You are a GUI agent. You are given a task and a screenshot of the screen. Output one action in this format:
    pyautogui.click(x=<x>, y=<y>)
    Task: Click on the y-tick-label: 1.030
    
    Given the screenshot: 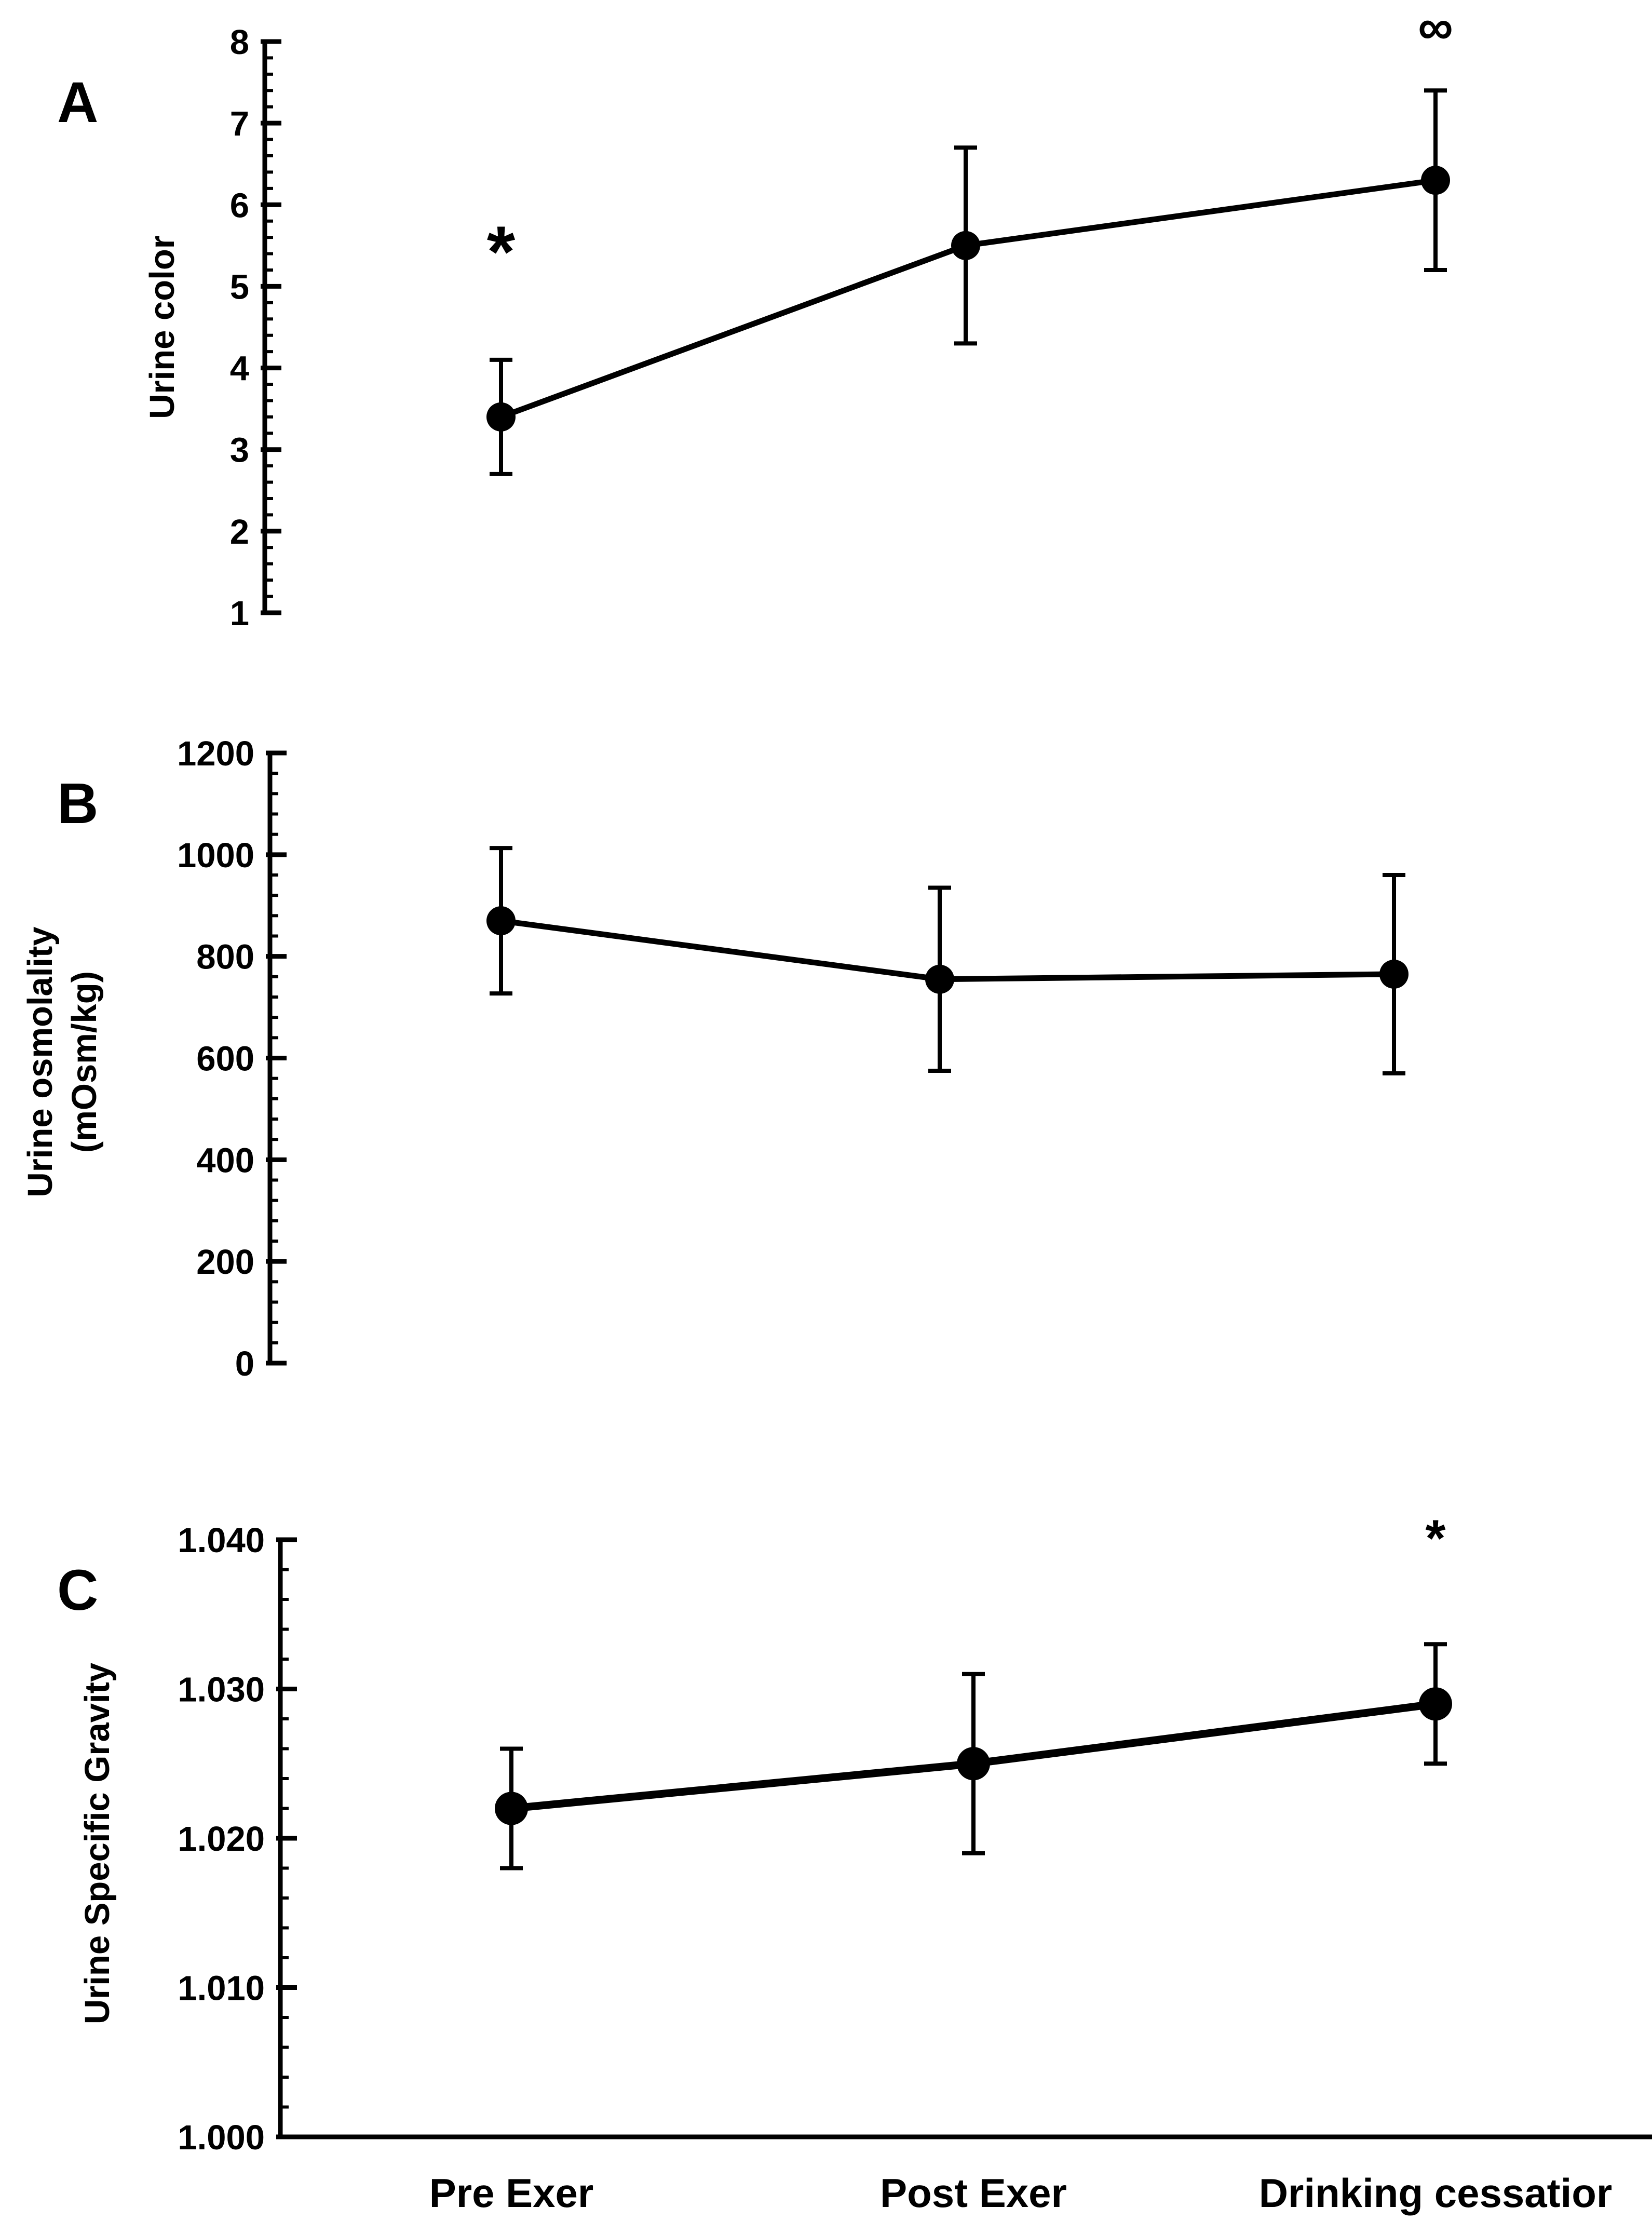 What is the action you would take?
    pyautogui.click(x=222, y=1690)
    